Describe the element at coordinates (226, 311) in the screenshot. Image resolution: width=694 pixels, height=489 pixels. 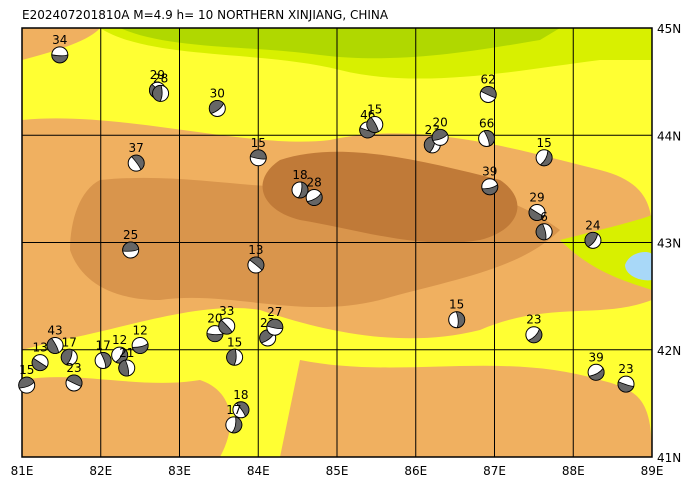
I see `depth-label: 33` at that location.